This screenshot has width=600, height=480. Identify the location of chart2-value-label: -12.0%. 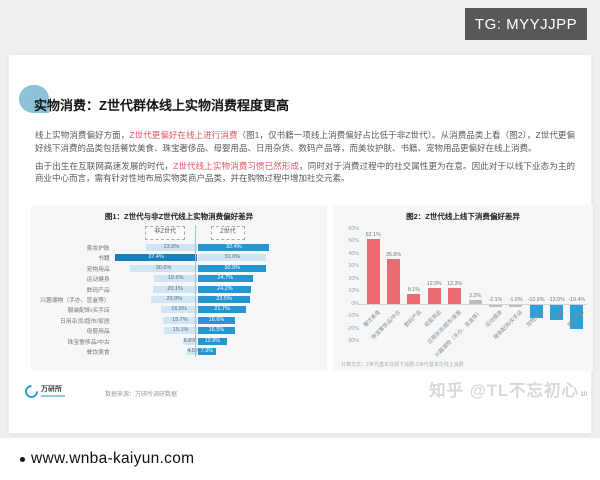
(556, 299).